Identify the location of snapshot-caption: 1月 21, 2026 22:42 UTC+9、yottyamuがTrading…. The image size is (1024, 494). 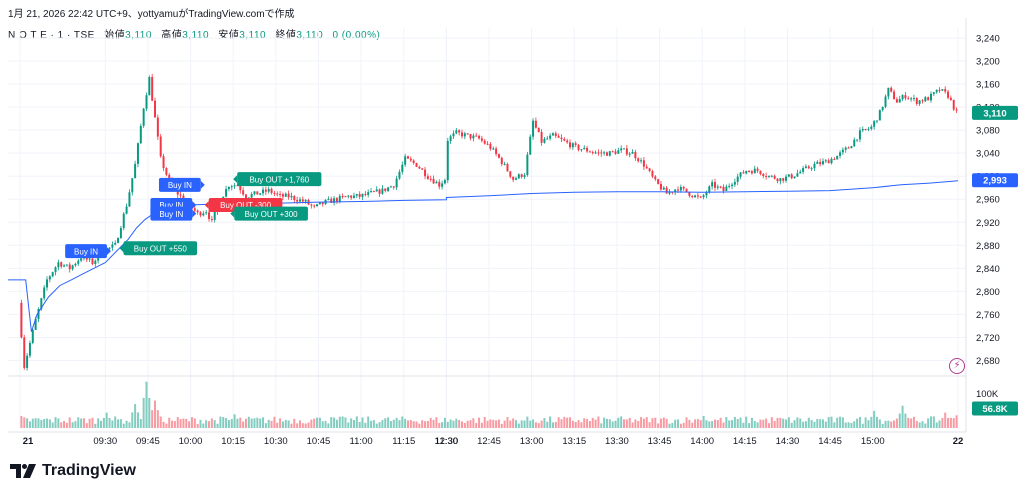
(151, 14).